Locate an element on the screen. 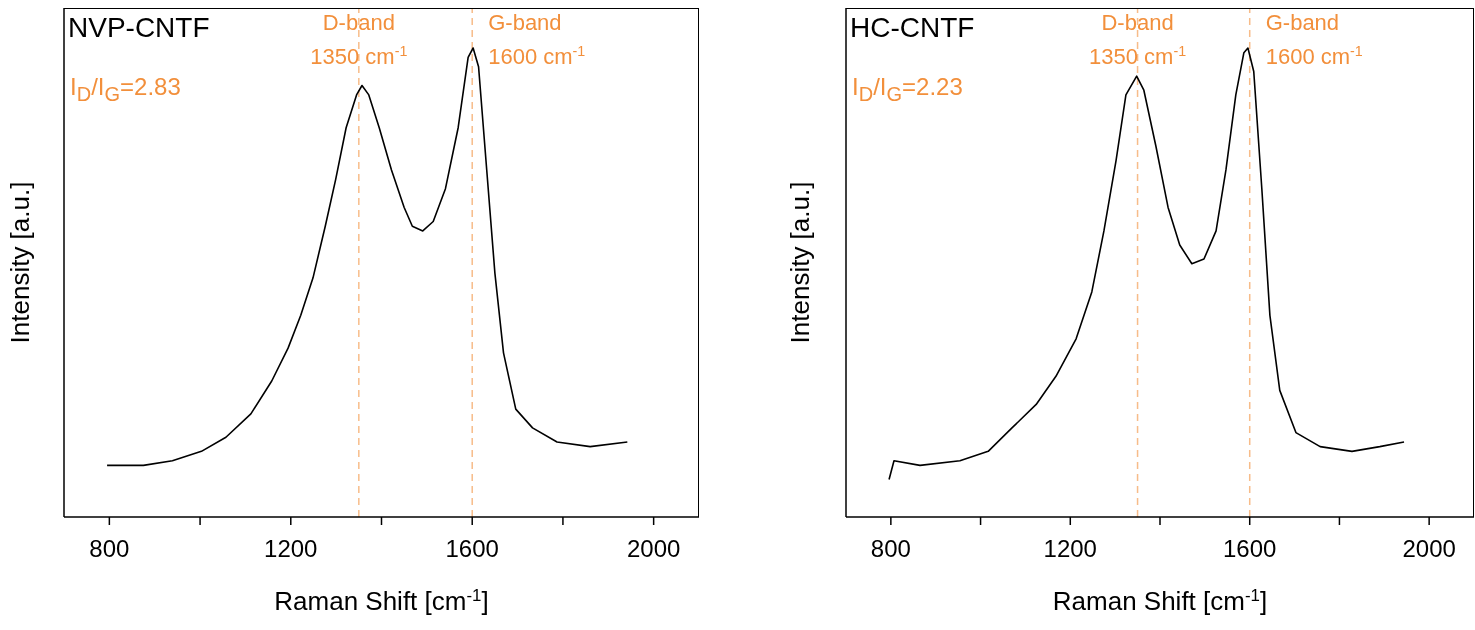 The image size is (1475, 630). chart-title: NVP-CNTF is located at coordinates (139, 28).